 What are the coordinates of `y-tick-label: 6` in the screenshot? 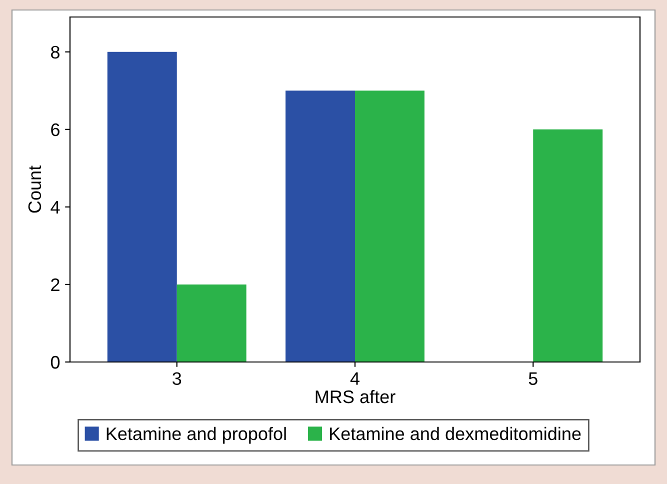 It's located at (55, 129).